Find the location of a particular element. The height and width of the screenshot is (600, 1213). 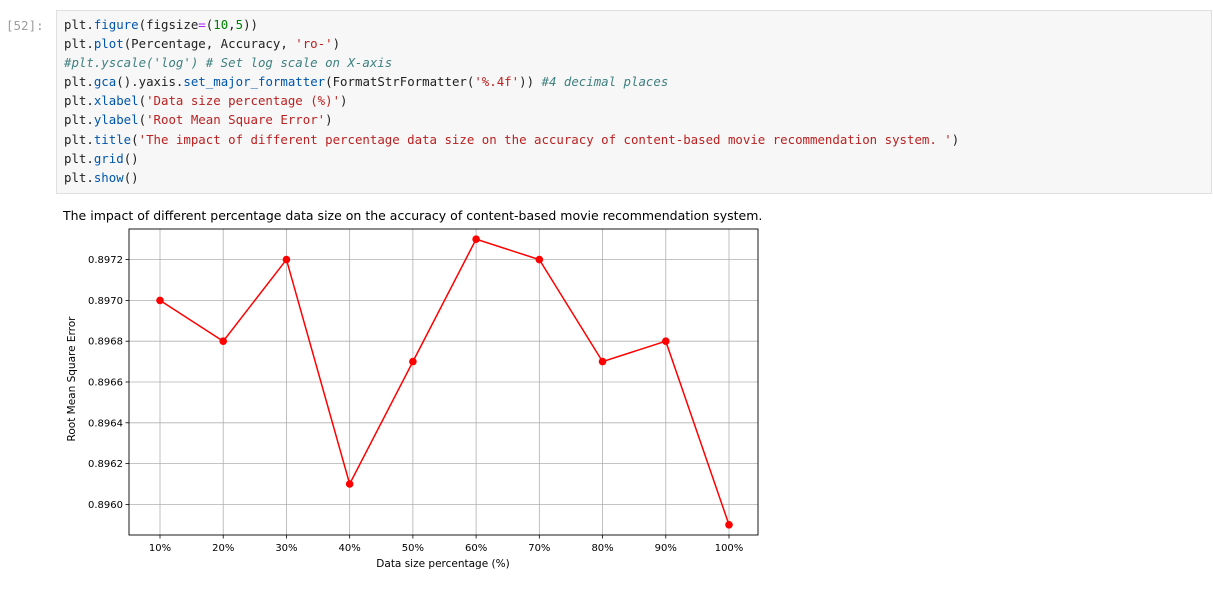

x-tick-label: 60% is located at coordinates (476, 548).